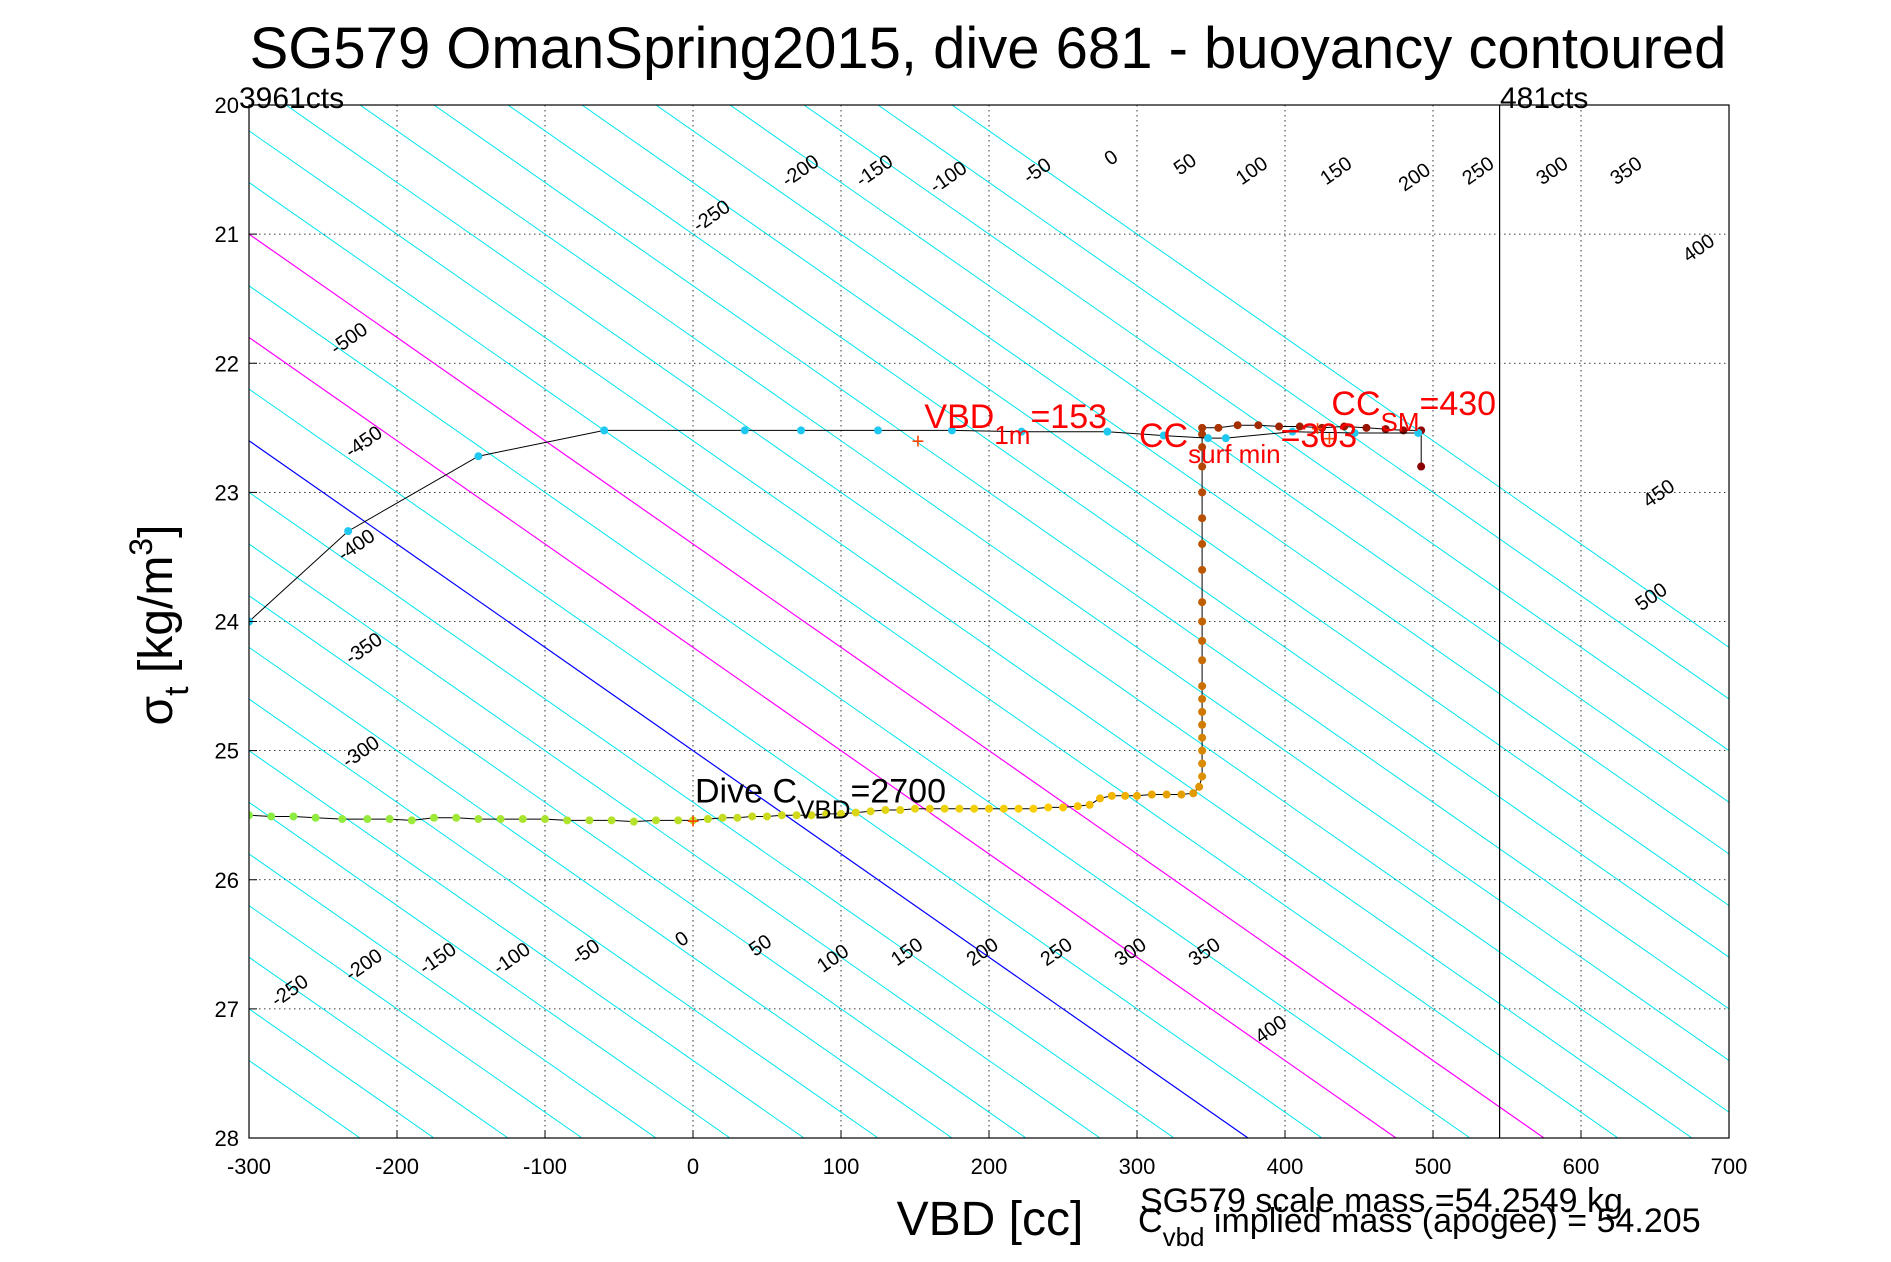 This screenshot has height=1262, width=1891. Describe the element at coordinates (1419, 1227) in the screenshot. I see `implied-mass-text: Cvbd implied mass (apogee) = 54.205` at that location.